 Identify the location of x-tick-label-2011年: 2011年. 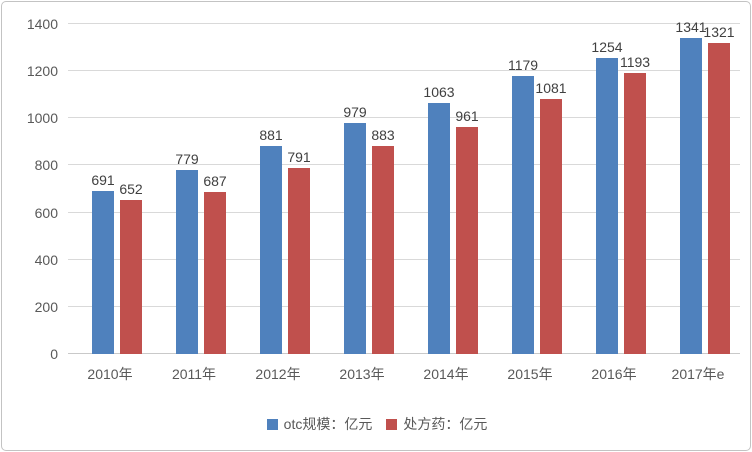
(194, 374).